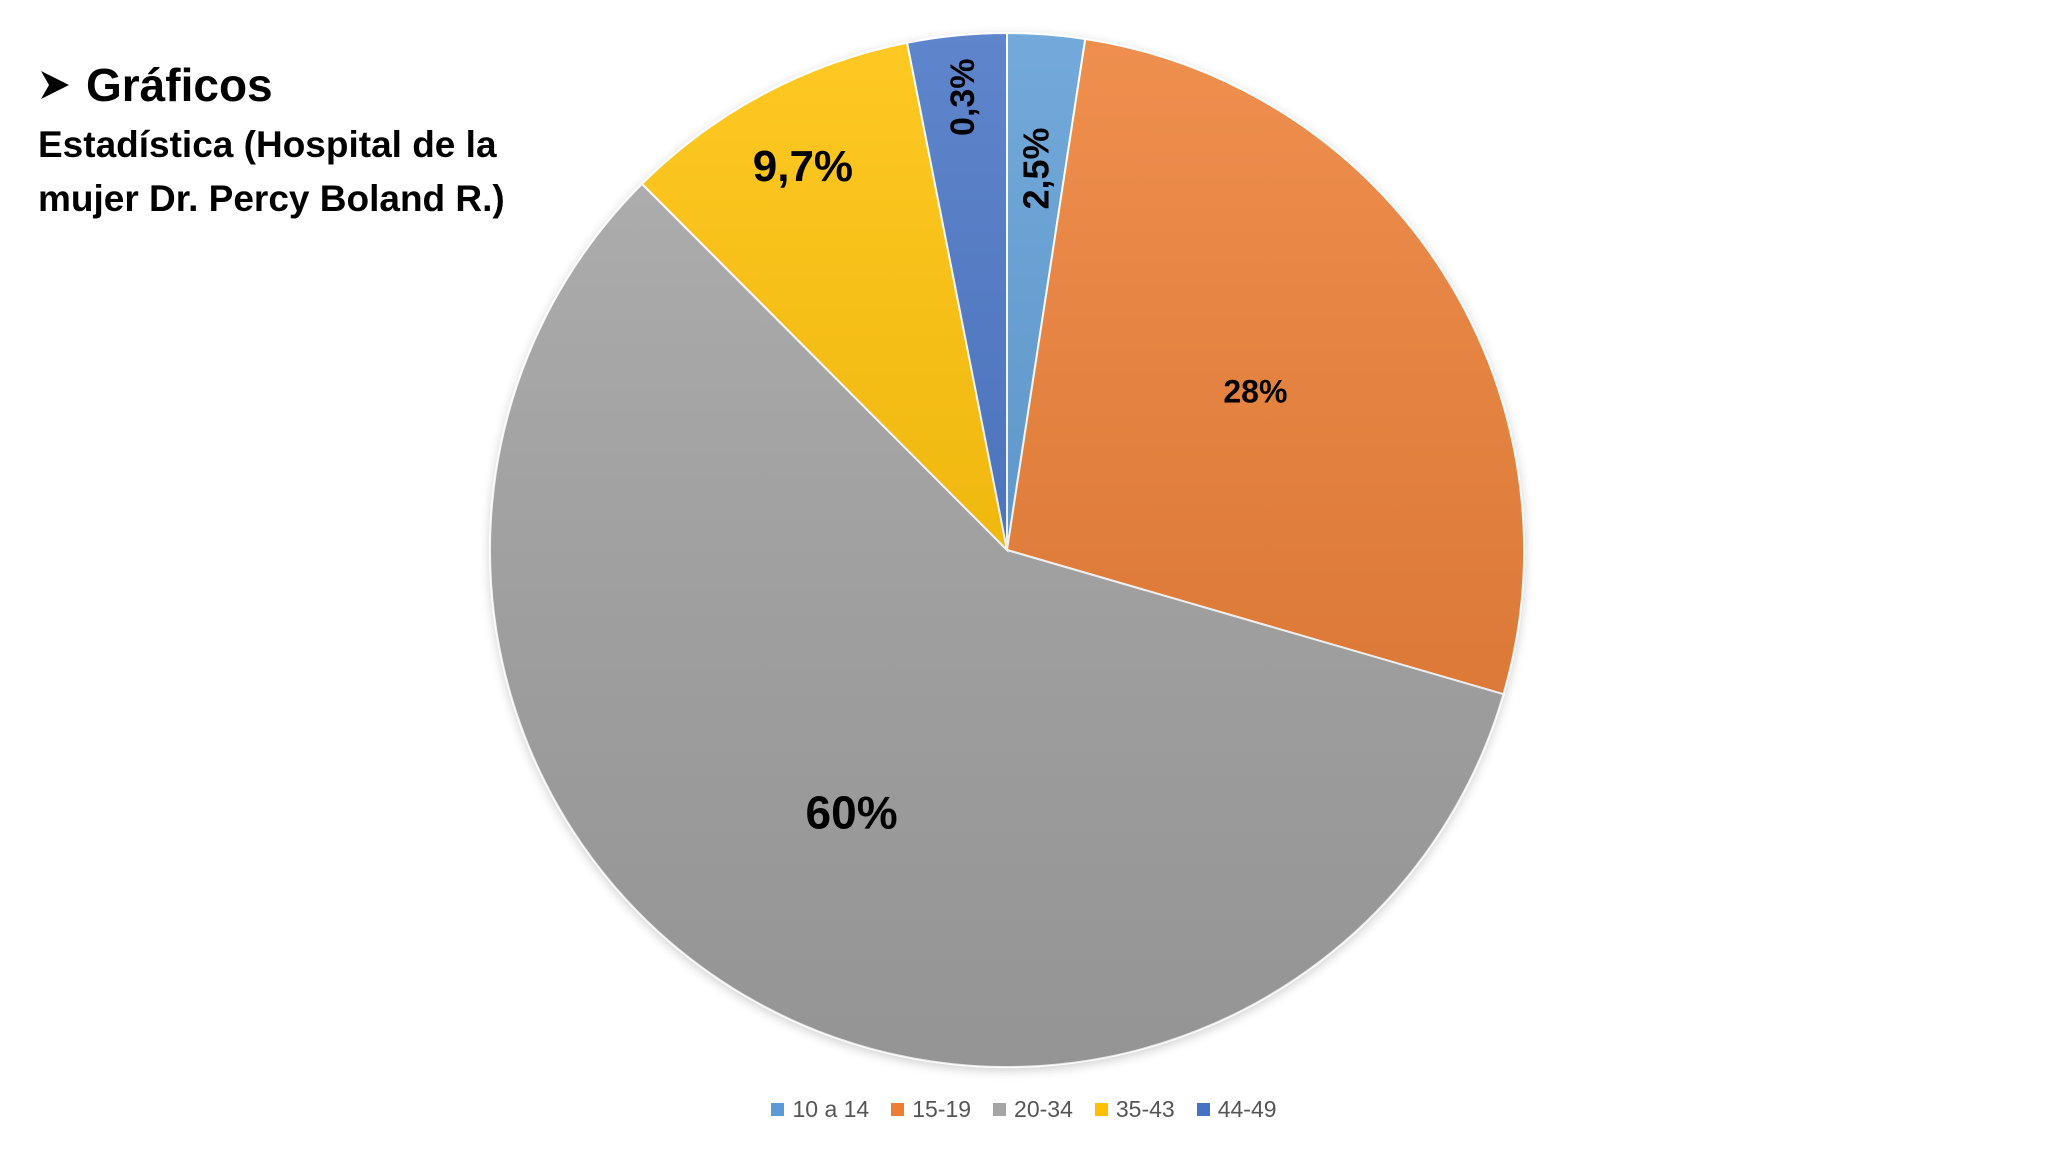  What do you see at coordinates (831, 1109) in the screenshot?
I see `legend-label: 10 a 14` at bounding box center [831, 1109].